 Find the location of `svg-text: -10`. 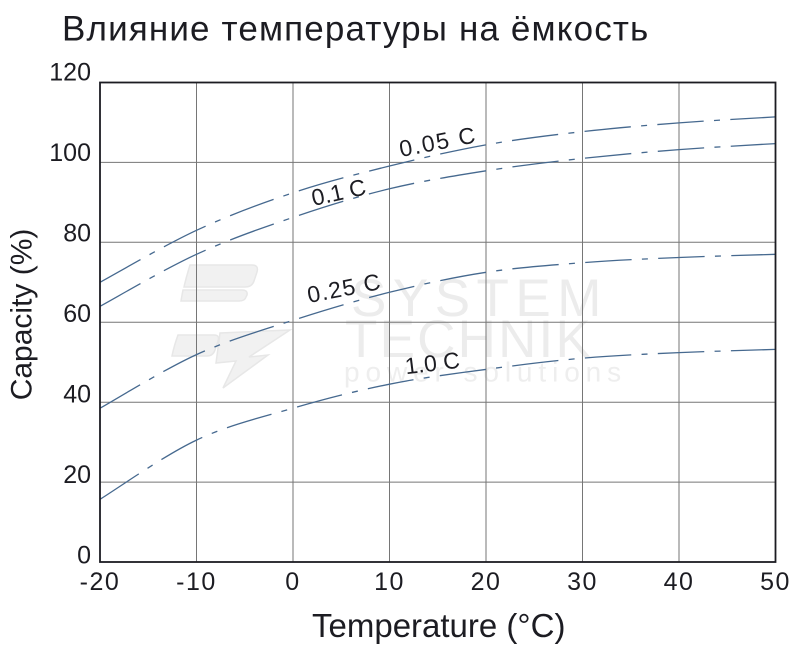

svg-text: -10 is located at coordinates (196, 582).